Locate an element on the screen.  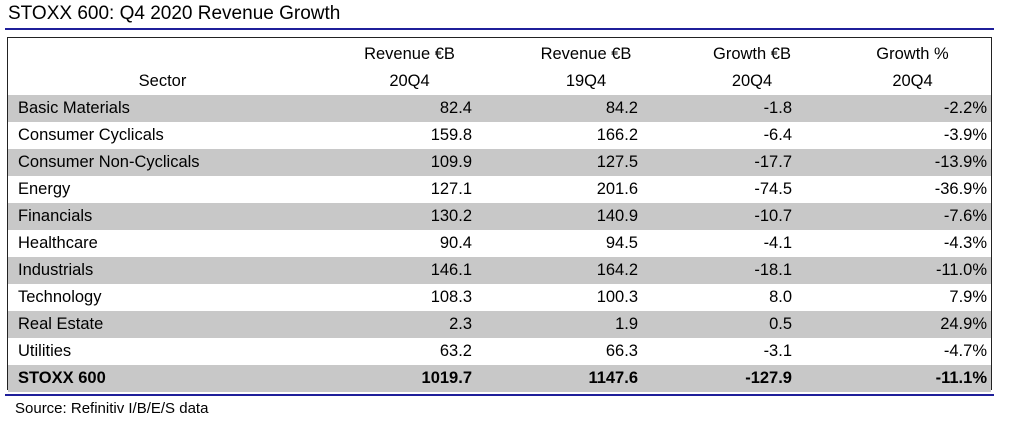
table-row: Financials 130.2 140.9 -10.7 -7.6% is located at coordinates (499, 216).